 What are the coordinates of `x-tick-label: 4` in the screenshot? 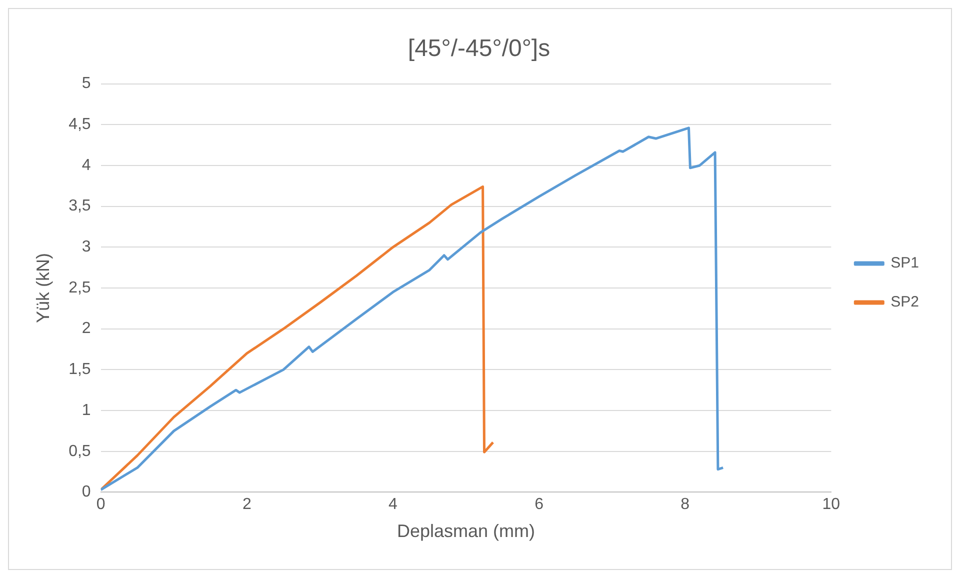 It's located at (393, 505).